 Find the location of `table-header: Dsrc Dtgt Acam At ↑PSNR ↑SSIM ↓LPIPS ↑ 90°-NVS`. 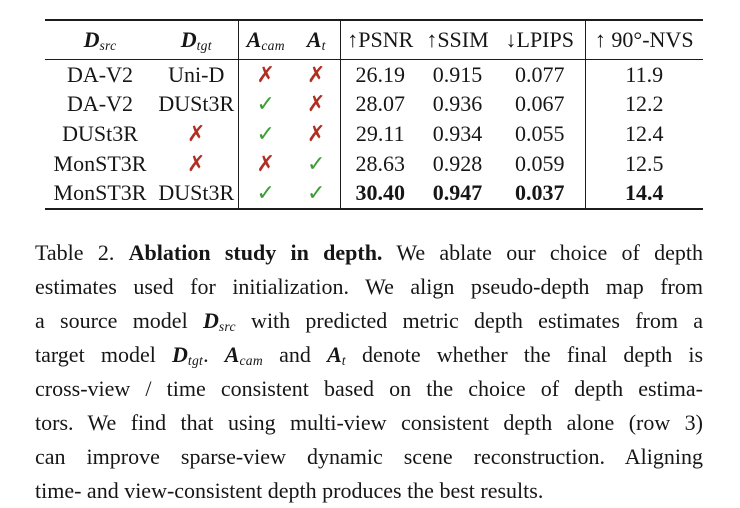

table-header: Dsrc Dtgt Acam At ↑PSNR ↑SSIM ↓LPIPS ↑ 90°-NVS is located at coordinates (374, 40).